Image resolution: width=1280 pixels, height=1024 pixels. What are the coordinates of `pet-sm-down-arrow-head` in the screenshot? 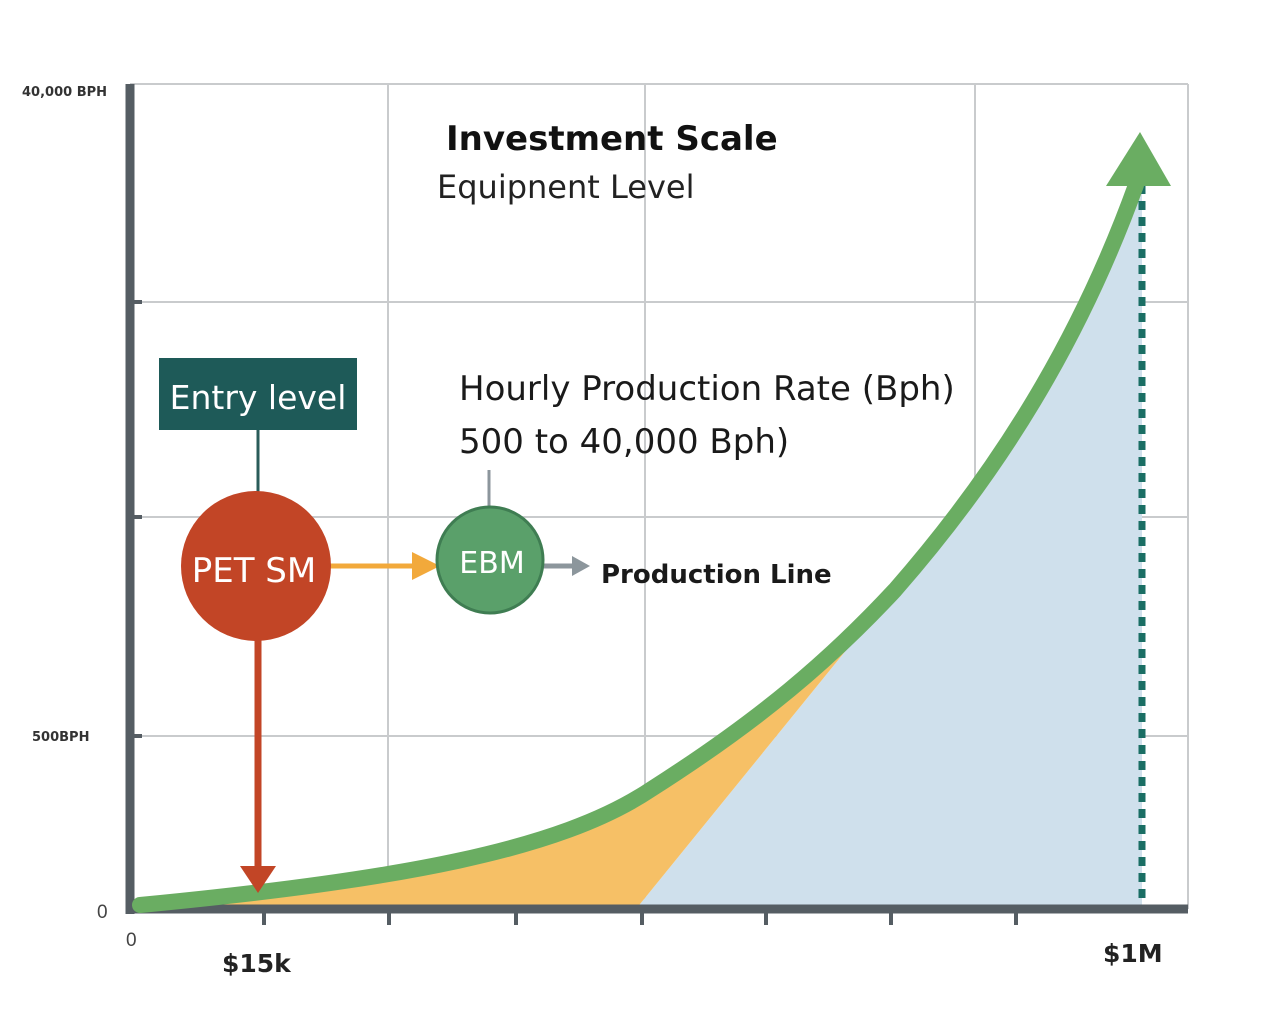 It's located at (258, 879).